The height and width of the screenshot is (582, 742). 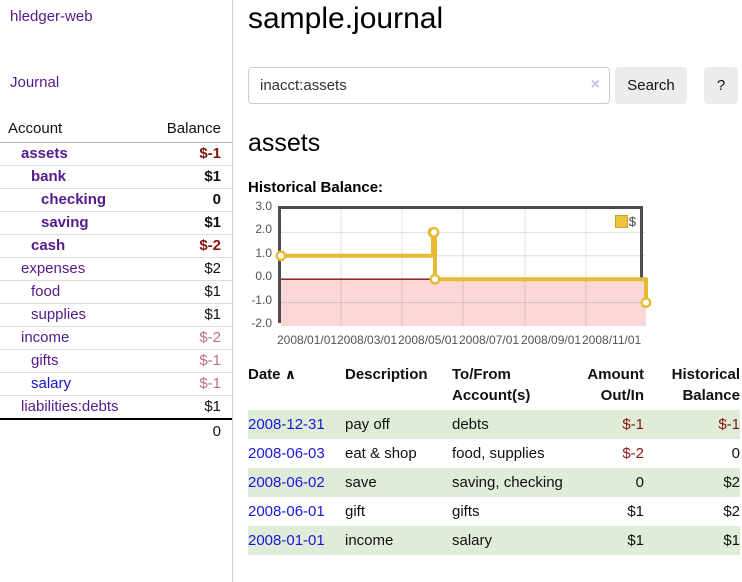 What do you see at coordinates (286, 453) in the screenshot?
I see `transaction-date-link: 2008-06-03` at bounding box center [286, 453].